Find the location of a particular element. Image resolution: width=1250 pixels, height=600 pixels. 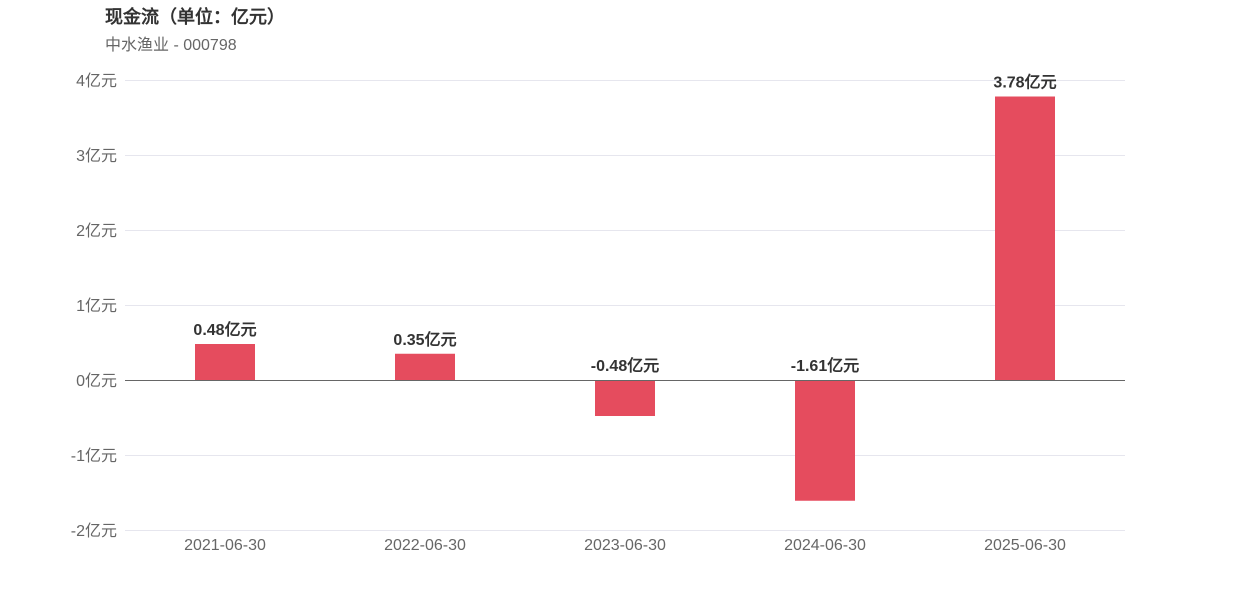

y-tick-label: 0亿元 is located at coordinates (96, 381).